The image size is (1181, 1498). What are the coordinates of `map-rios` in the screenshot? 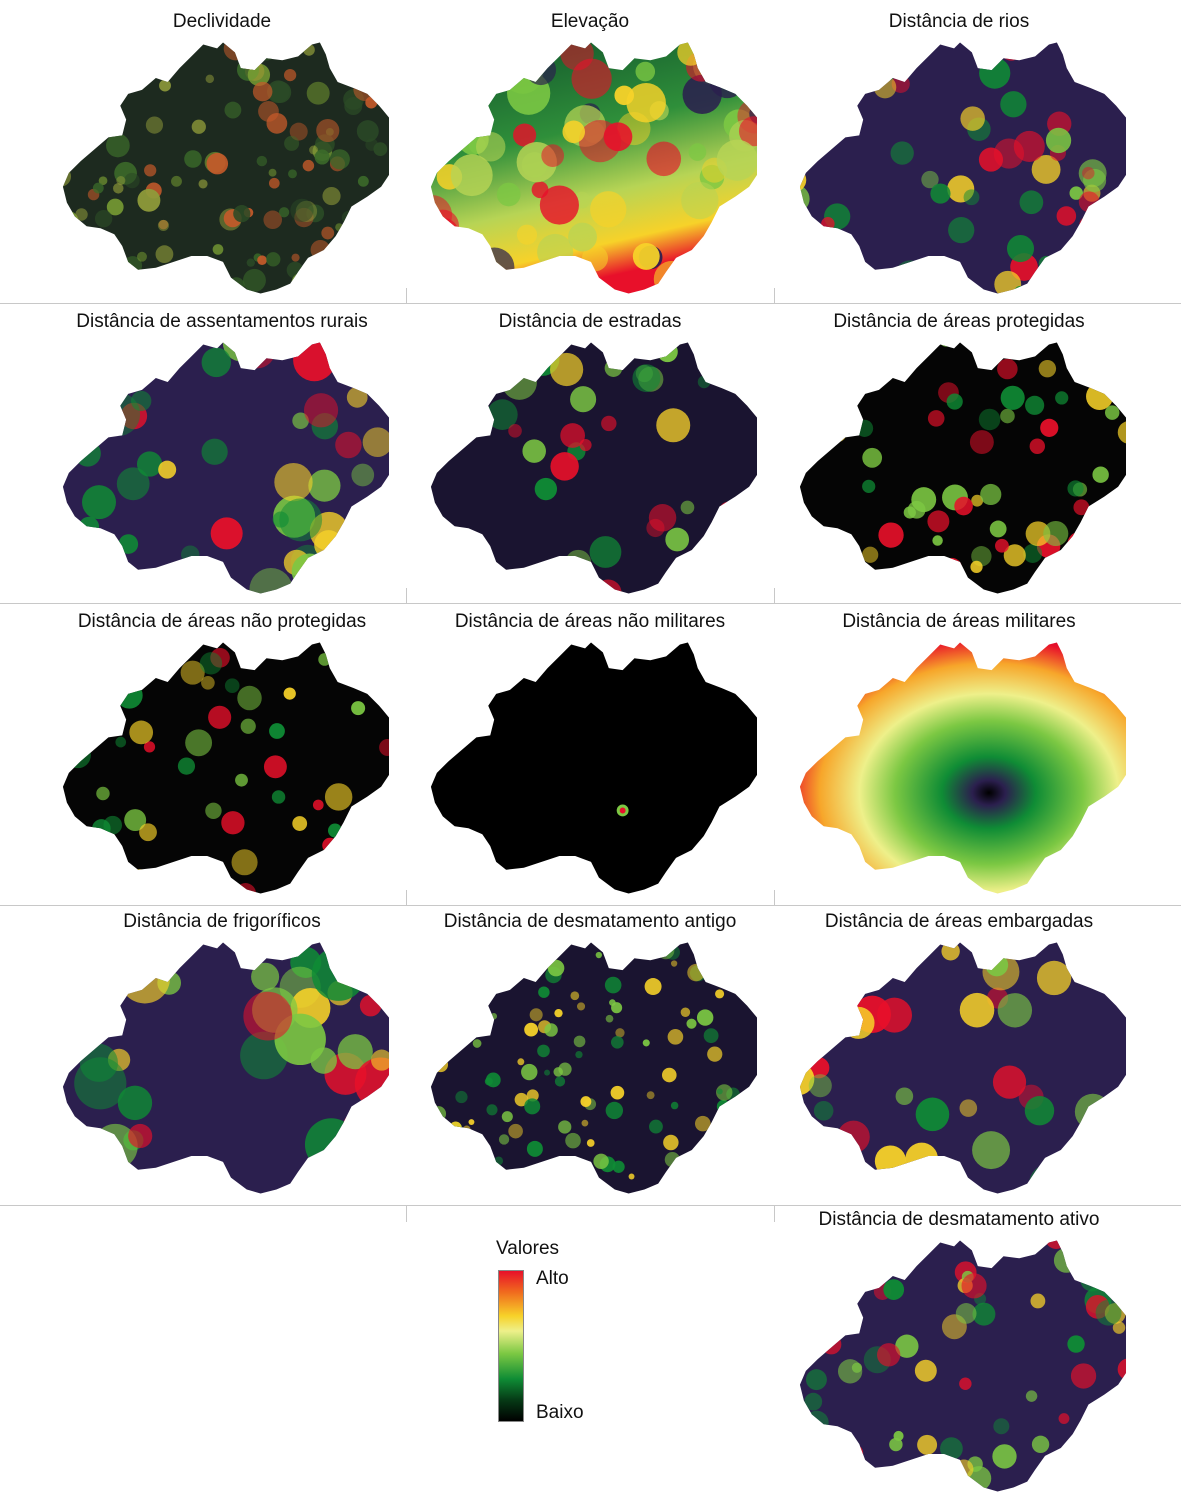 It's located at (963, 168).